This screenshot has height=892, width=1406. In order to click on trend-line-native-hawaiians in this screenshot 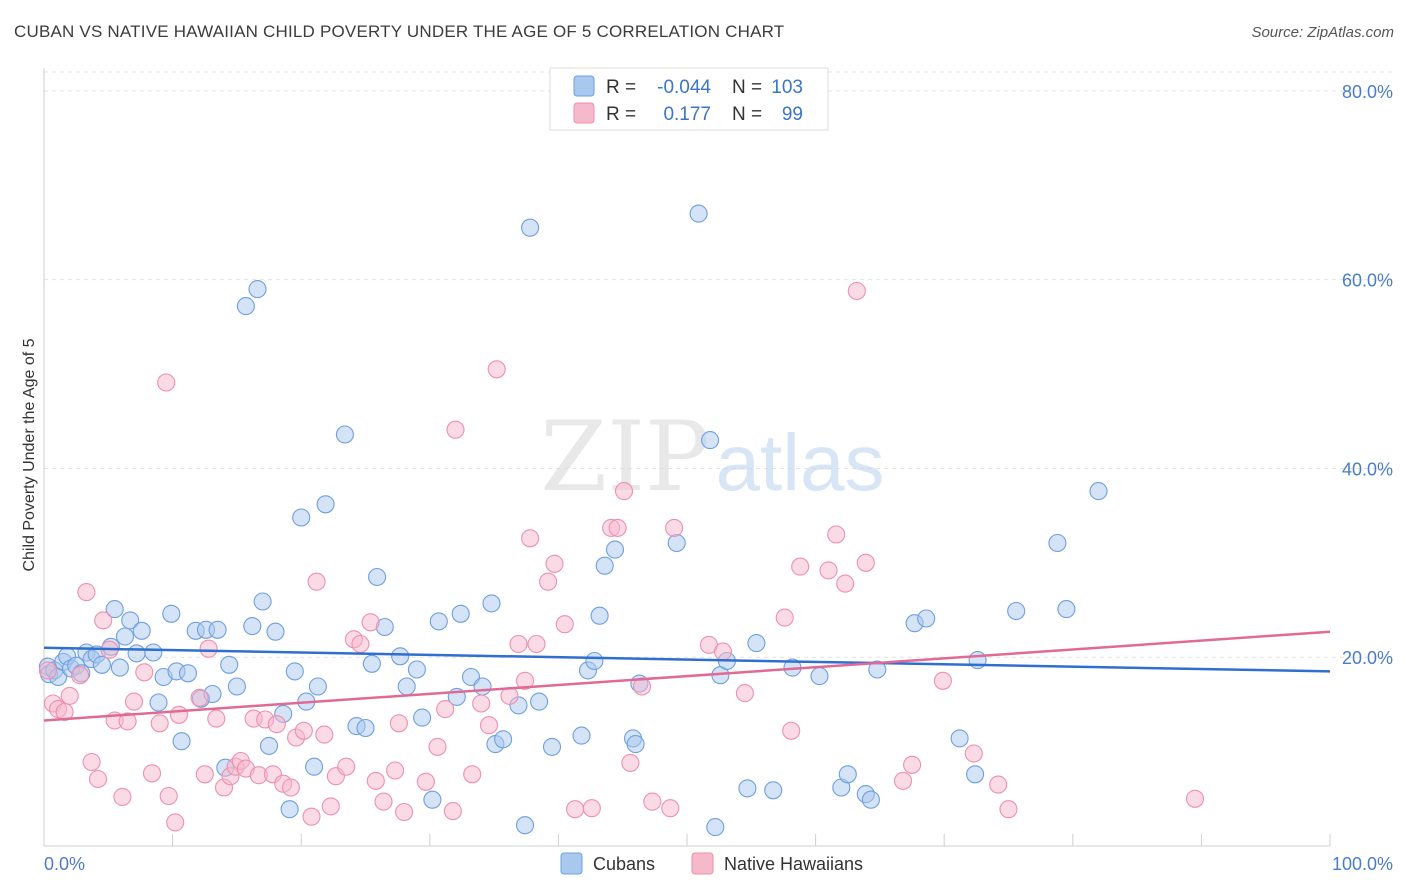, I will do `click(687, 676)`.